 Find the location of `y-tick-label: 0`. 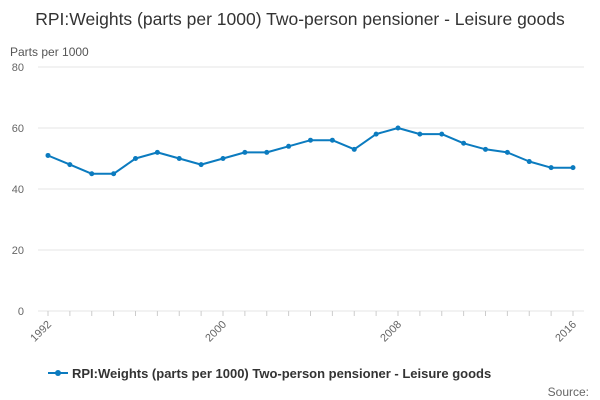

y-tick-label: 0 is located at coordinates (21, 312).